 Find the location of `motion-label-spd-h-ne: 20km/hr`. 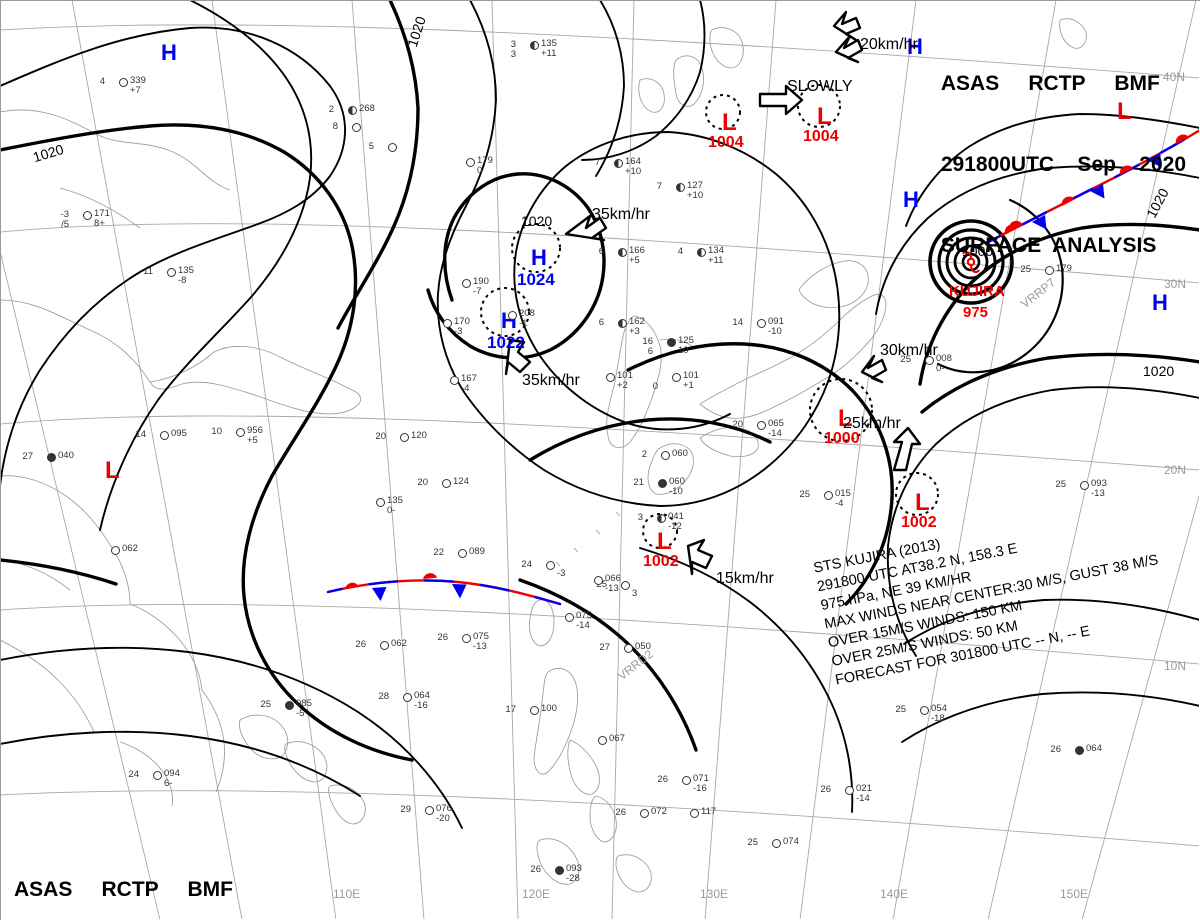

motion-label-spd-h-ne: 20km/hr is located at coordinates (889, 44).